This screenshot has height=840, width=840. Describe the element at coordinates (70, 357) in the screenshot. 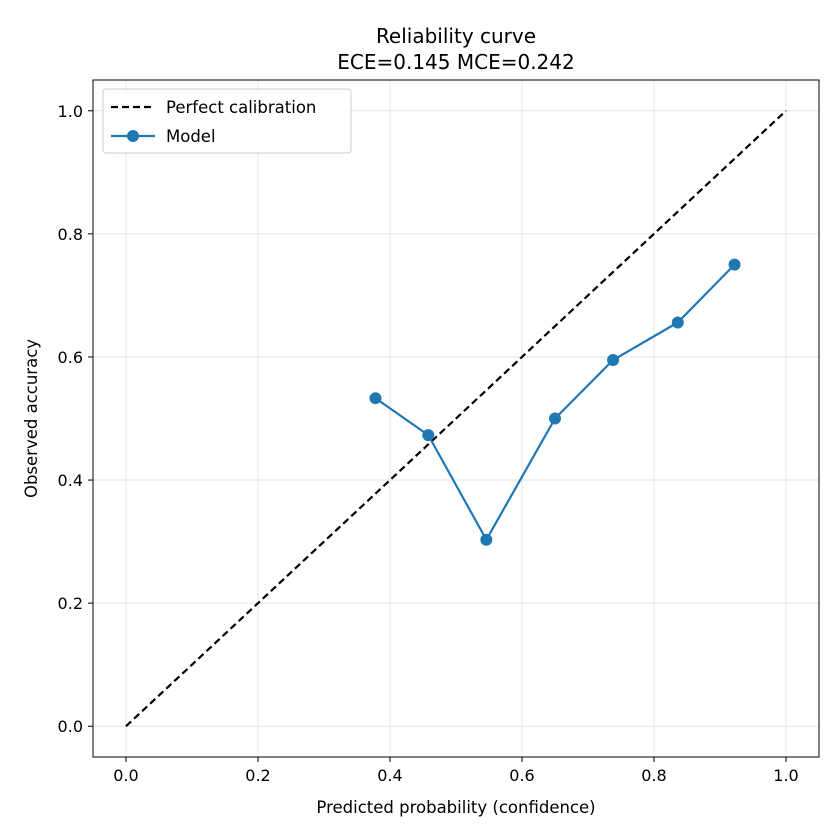

I see `y-tick-label: 0.6` at that location.